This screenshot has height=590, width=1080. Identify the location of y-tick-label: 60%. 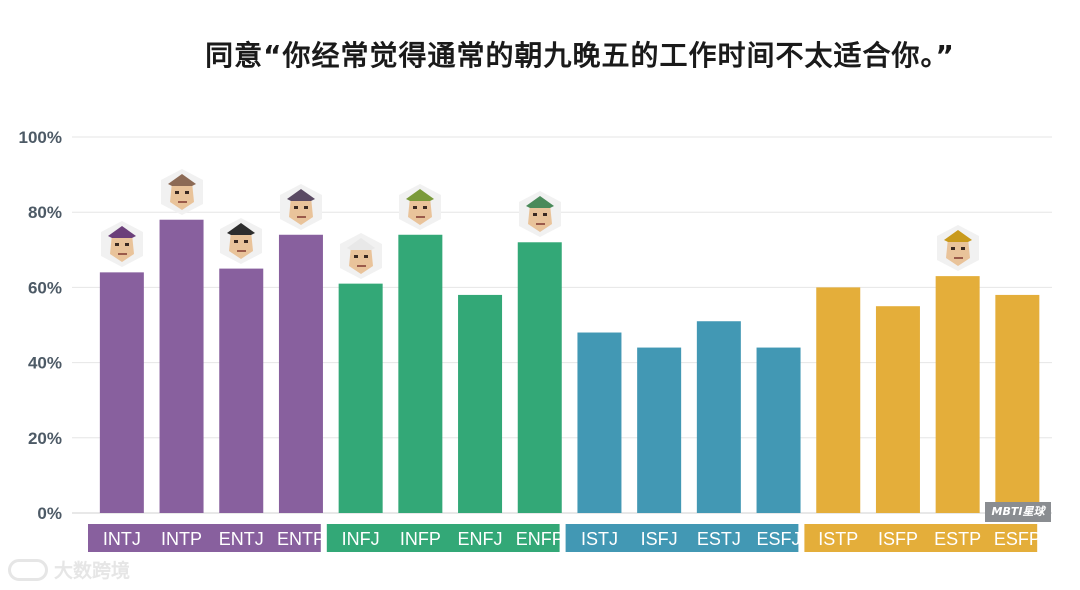
(45, 287).